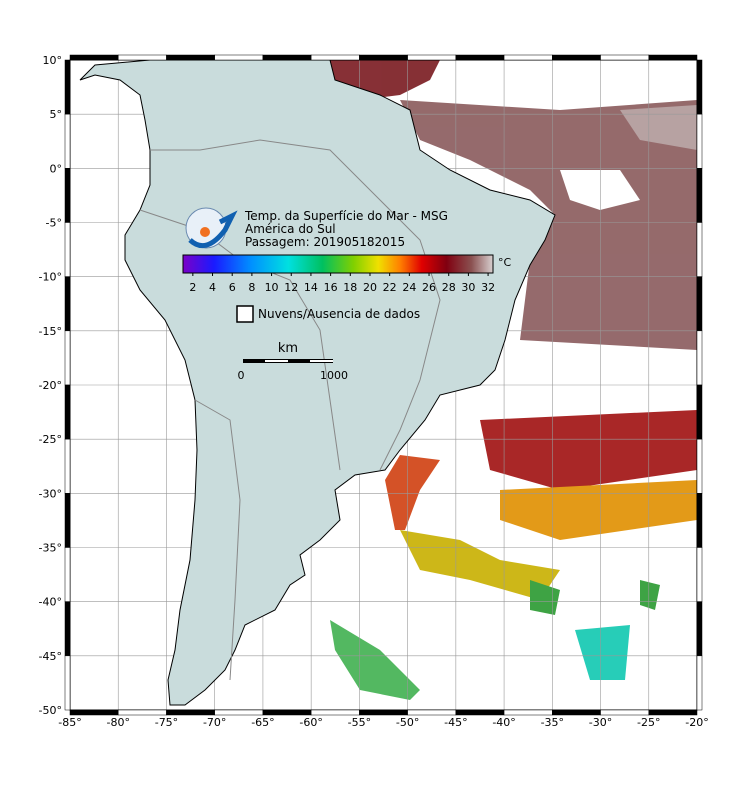  What do you see at coordinates (310, 722) in the screenshot?
I see `lon-tick-label: -60°` at bounding box center [310, 722].